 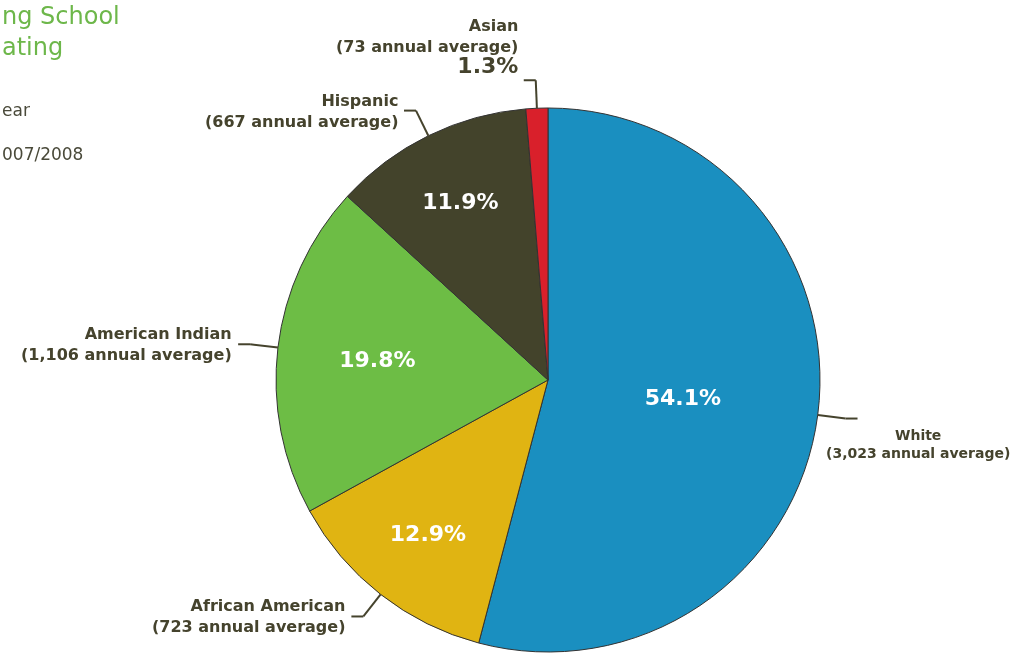 I want to click on slice-label: Hispanic (667 annual average), so click(x=302, y=111).